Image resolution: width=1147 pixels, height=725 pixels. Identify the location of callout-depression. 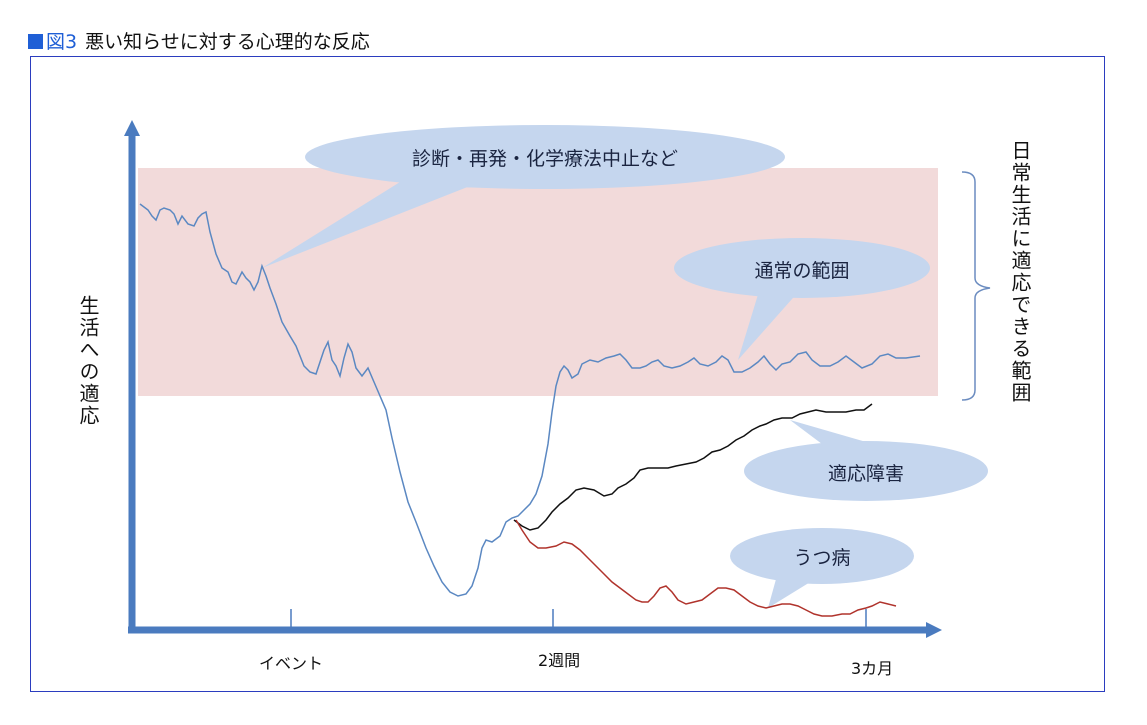
(822, 568).